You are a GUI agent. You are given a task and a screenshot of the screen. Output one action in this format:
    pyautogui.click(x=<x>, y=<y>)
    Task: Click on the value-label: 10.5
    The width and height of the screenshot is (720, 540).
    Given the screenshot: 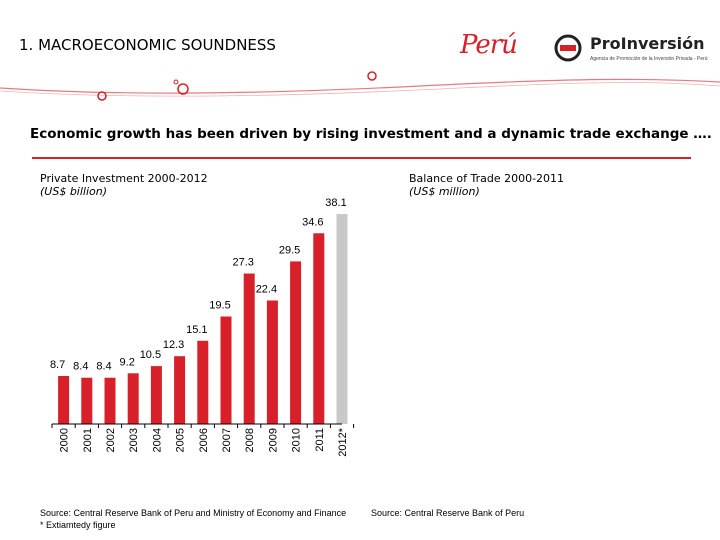 What is the action you would take?
    pyautogui.click(x=150, y=355)
    